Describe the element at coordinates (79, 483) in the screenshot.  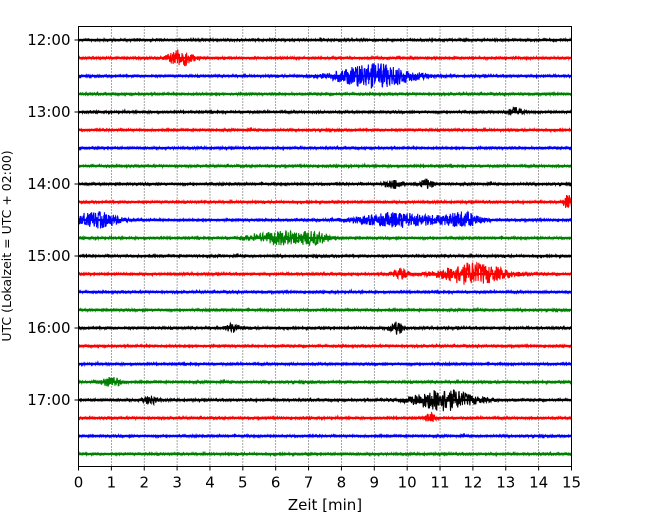
I see `x-tick-label: 0` at that location.